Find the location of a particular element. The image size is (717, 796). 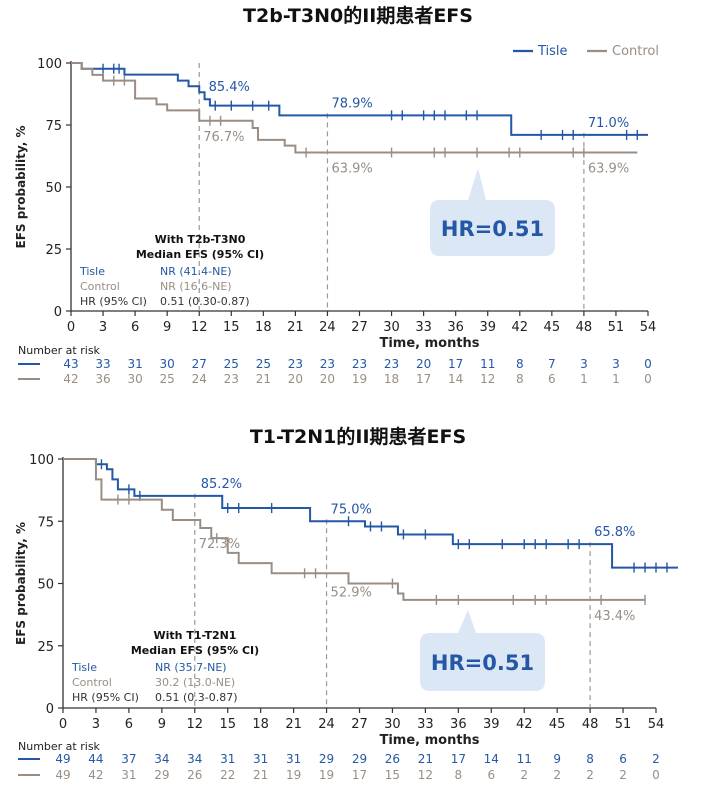

summary-subheading: Median EFS (95% CI) is located at coordinates (200, 254).